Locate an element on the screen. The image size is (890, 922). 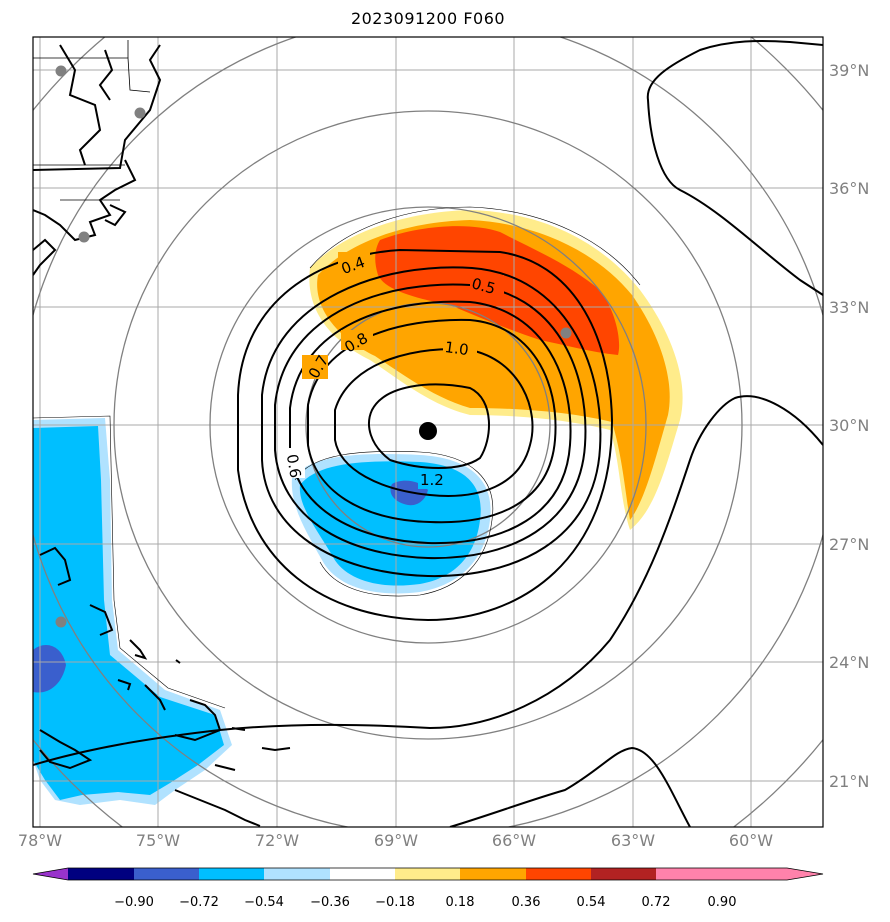
lon-tick-label: 63°W is located at coordinates (633, 840).